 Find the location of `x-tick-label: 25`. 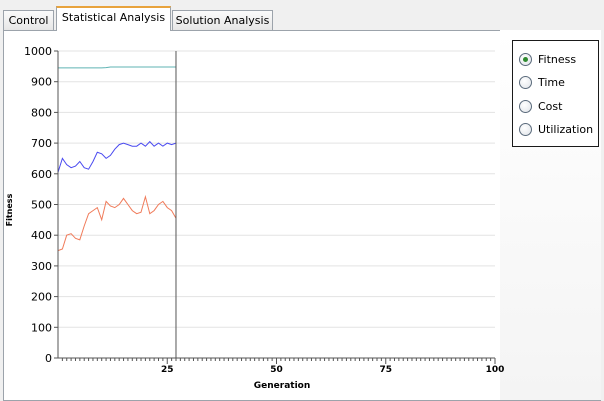

x-tick-label: 25 is located at coordinates (167, 370).